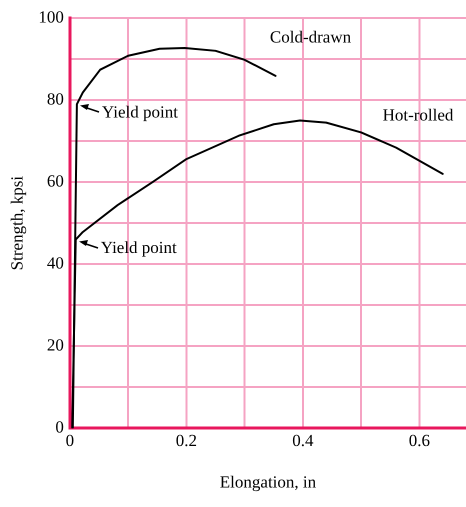 The height and width of the screenshot is (507, 466). Describe the element at coordinates (55, 263) in the screenshot. I see `y-tick-label: 40` at that location.